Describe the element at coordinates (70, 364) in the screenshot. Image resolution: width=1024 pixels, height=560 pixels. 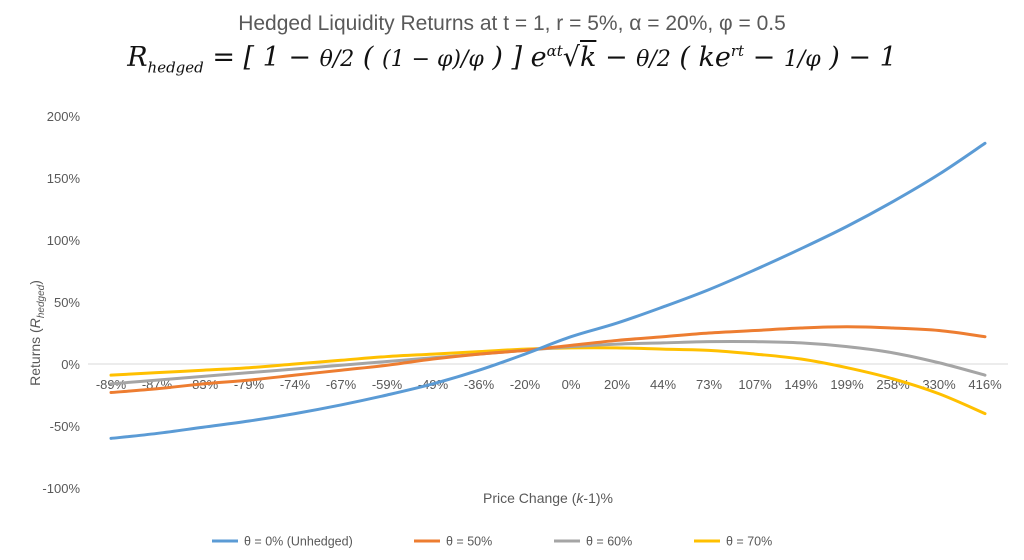
I see `y-tick-label: 0%` at that location.